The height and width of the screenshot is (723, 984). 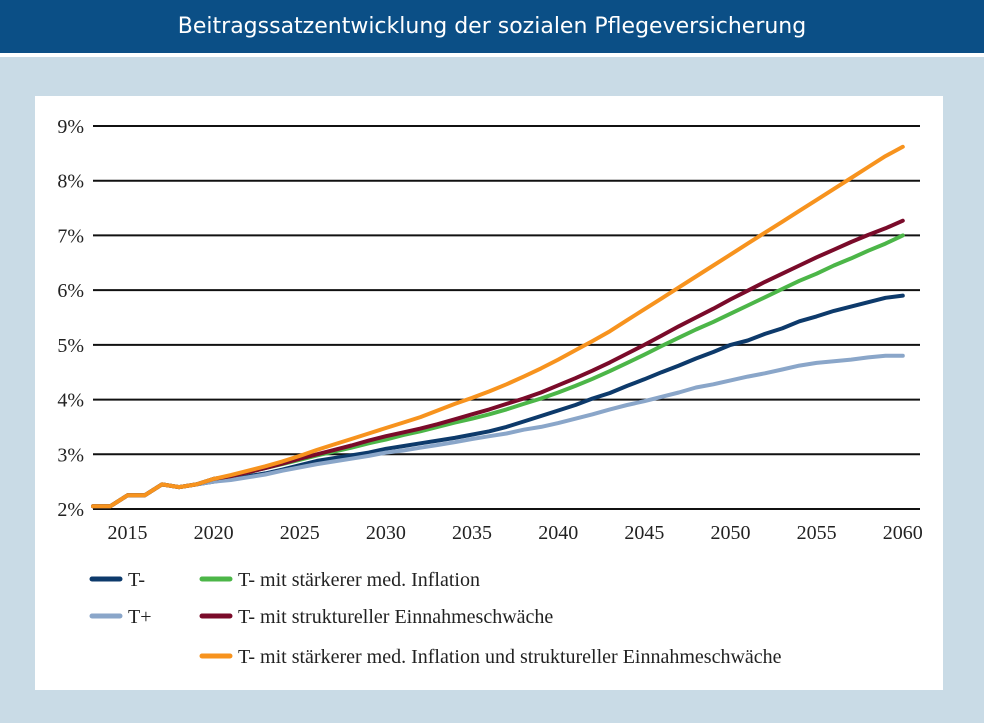 I want to click on y-tick-label: 4%, so click(x=70, y=401).